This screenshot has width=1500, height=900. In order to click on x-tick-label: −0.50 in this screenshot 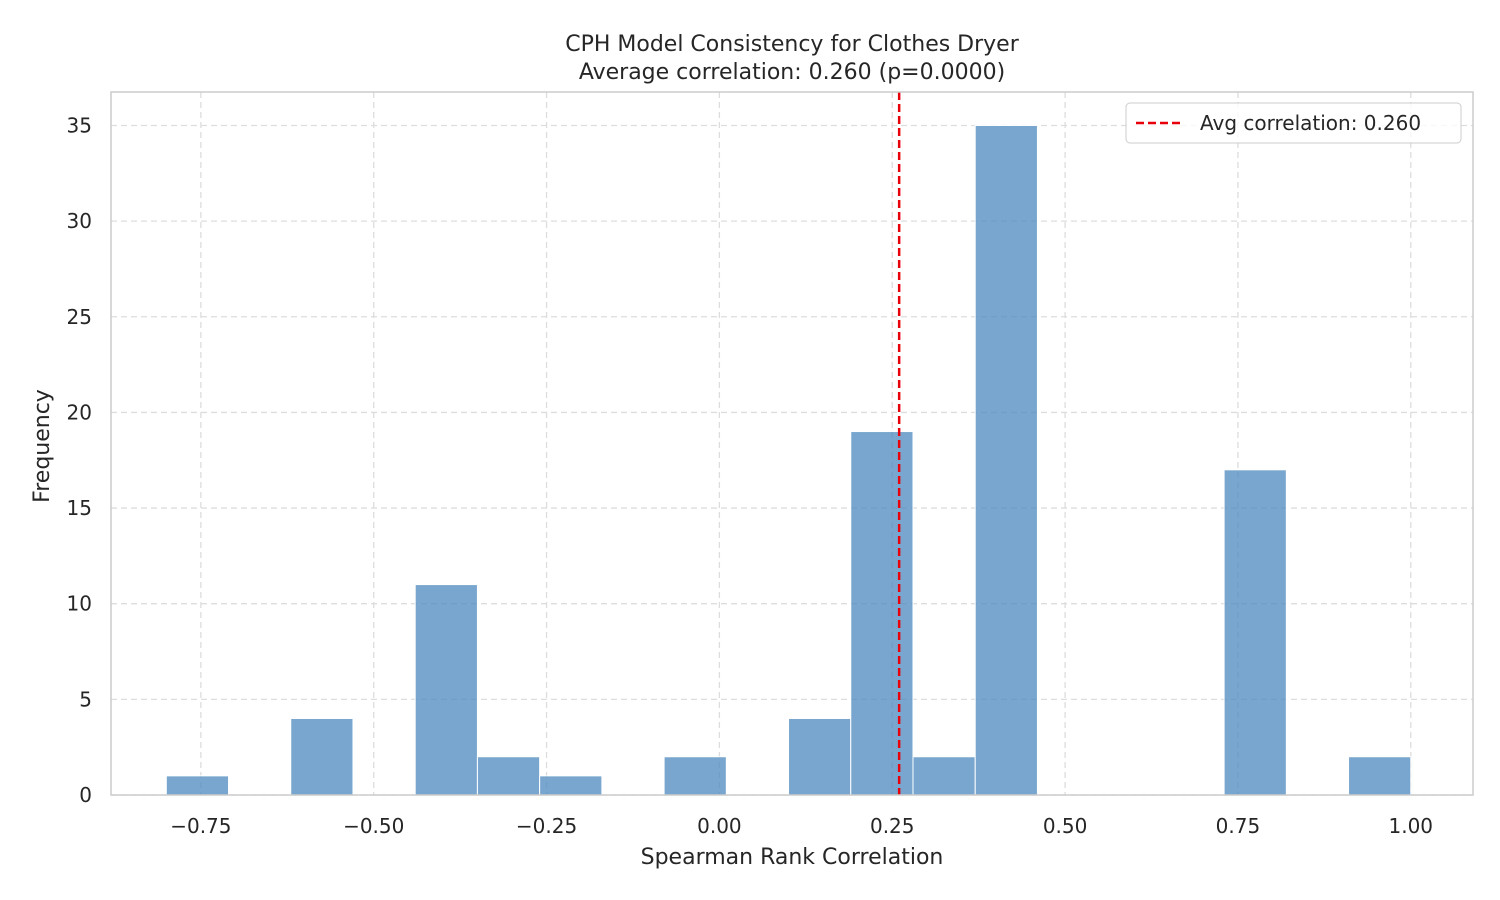, I will do `click(373, 826)`.